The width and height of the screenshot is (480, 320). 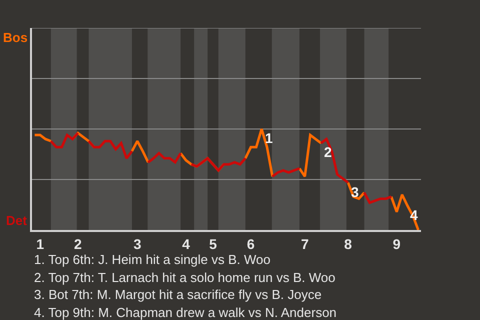 I want to click on x-tick-label: 6, so click(x=250, y=244).